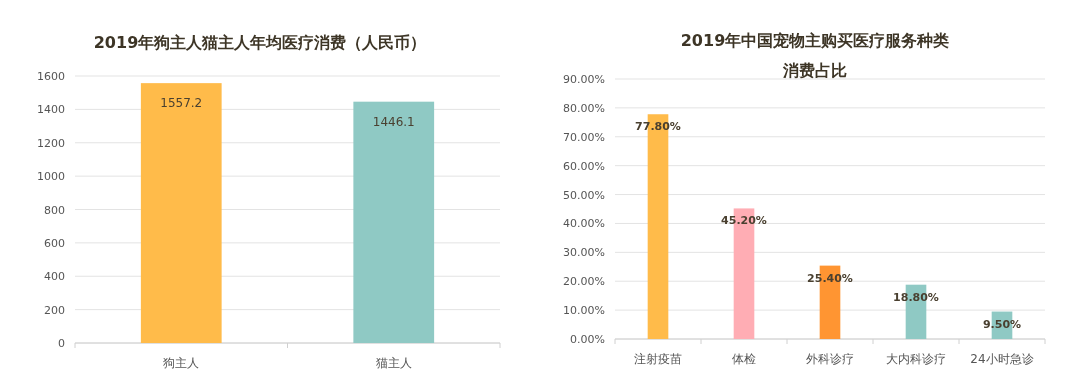 Image resolution: width=1080 pixels, height=383 pixels. What do you see at coordinates (744, 359) in the screenshot?
I see `x-tick-label: 体检` at bounding box center [744, 359].